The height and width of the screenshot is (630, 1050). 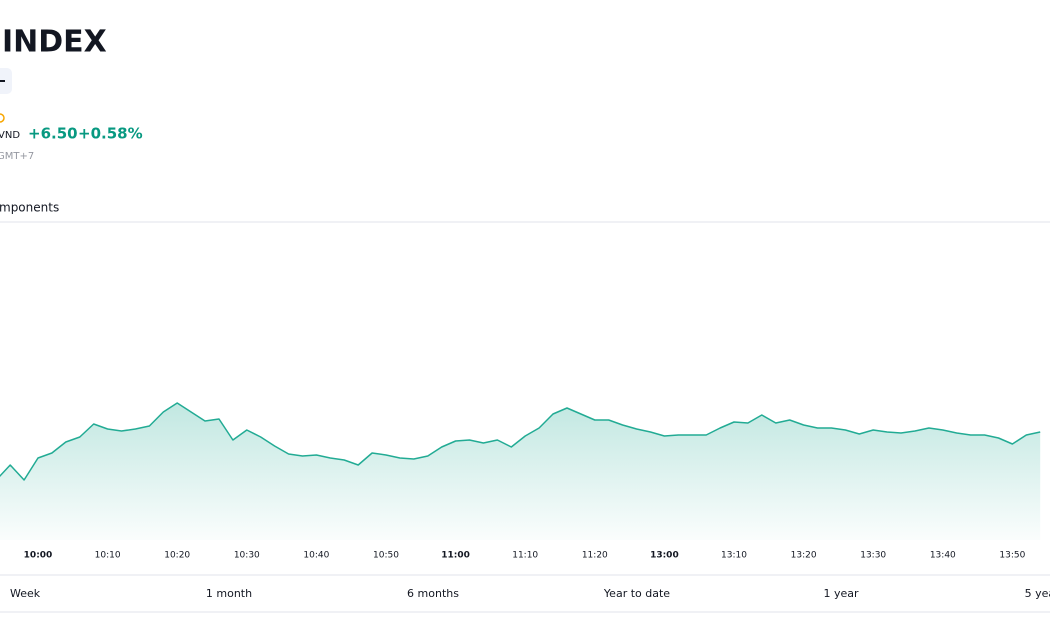 I want to click on x-tick-label: 10:40, so click(x=316, y=556).